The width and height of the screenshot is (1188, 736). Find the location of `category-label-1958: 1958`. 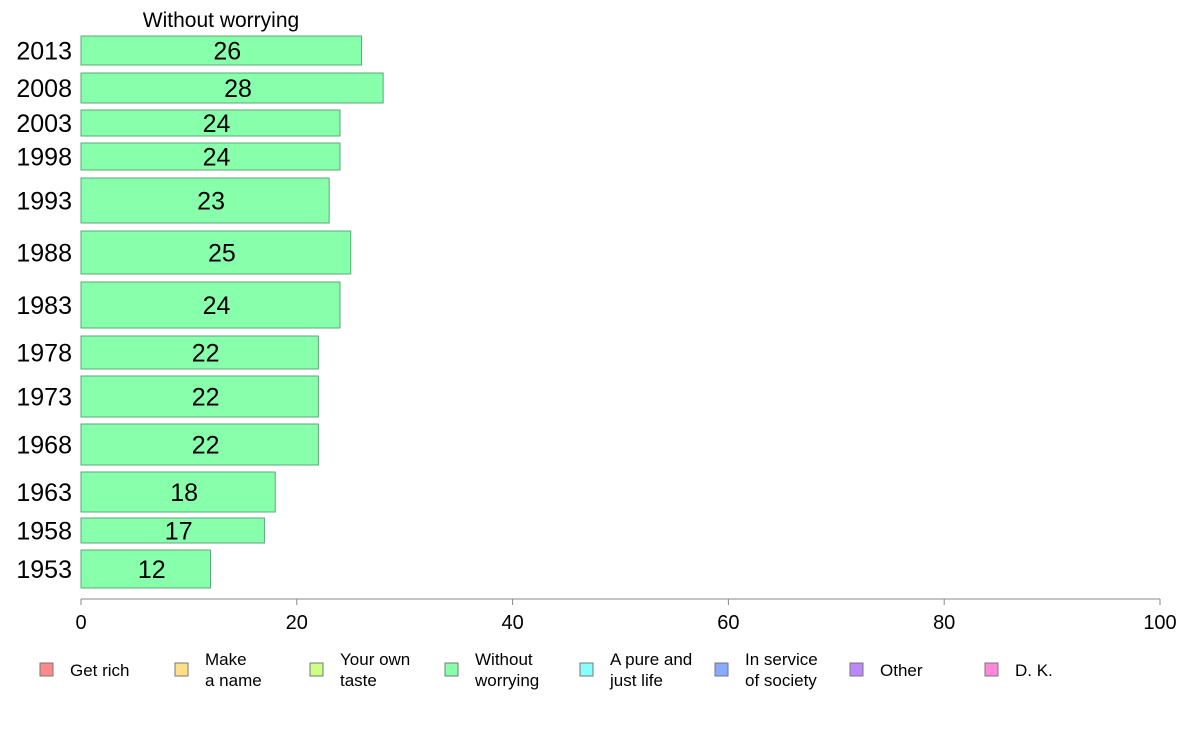

category-label-1958: 1958 is located at coordinates (44, 532).